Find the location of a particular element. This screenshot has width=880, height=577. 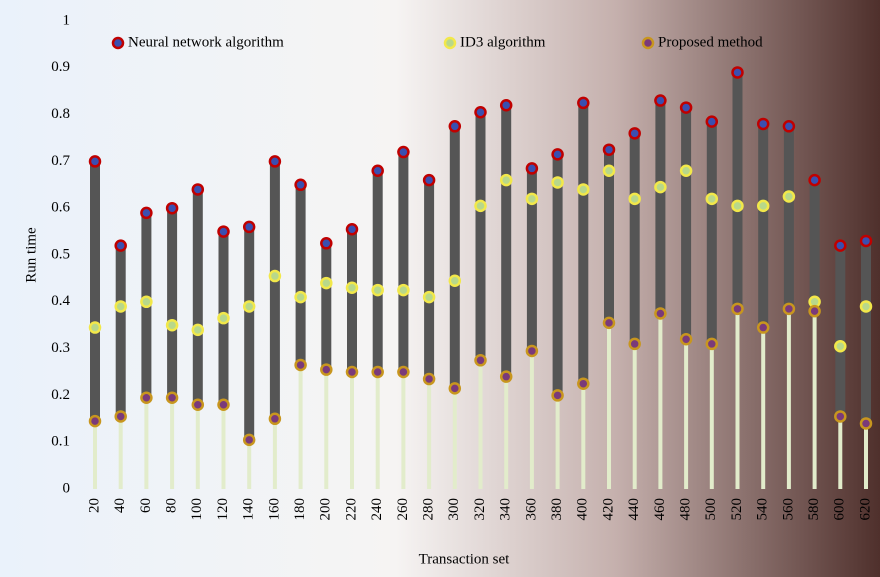

legend-label: Proposed method is located at coordinates (710, 42).